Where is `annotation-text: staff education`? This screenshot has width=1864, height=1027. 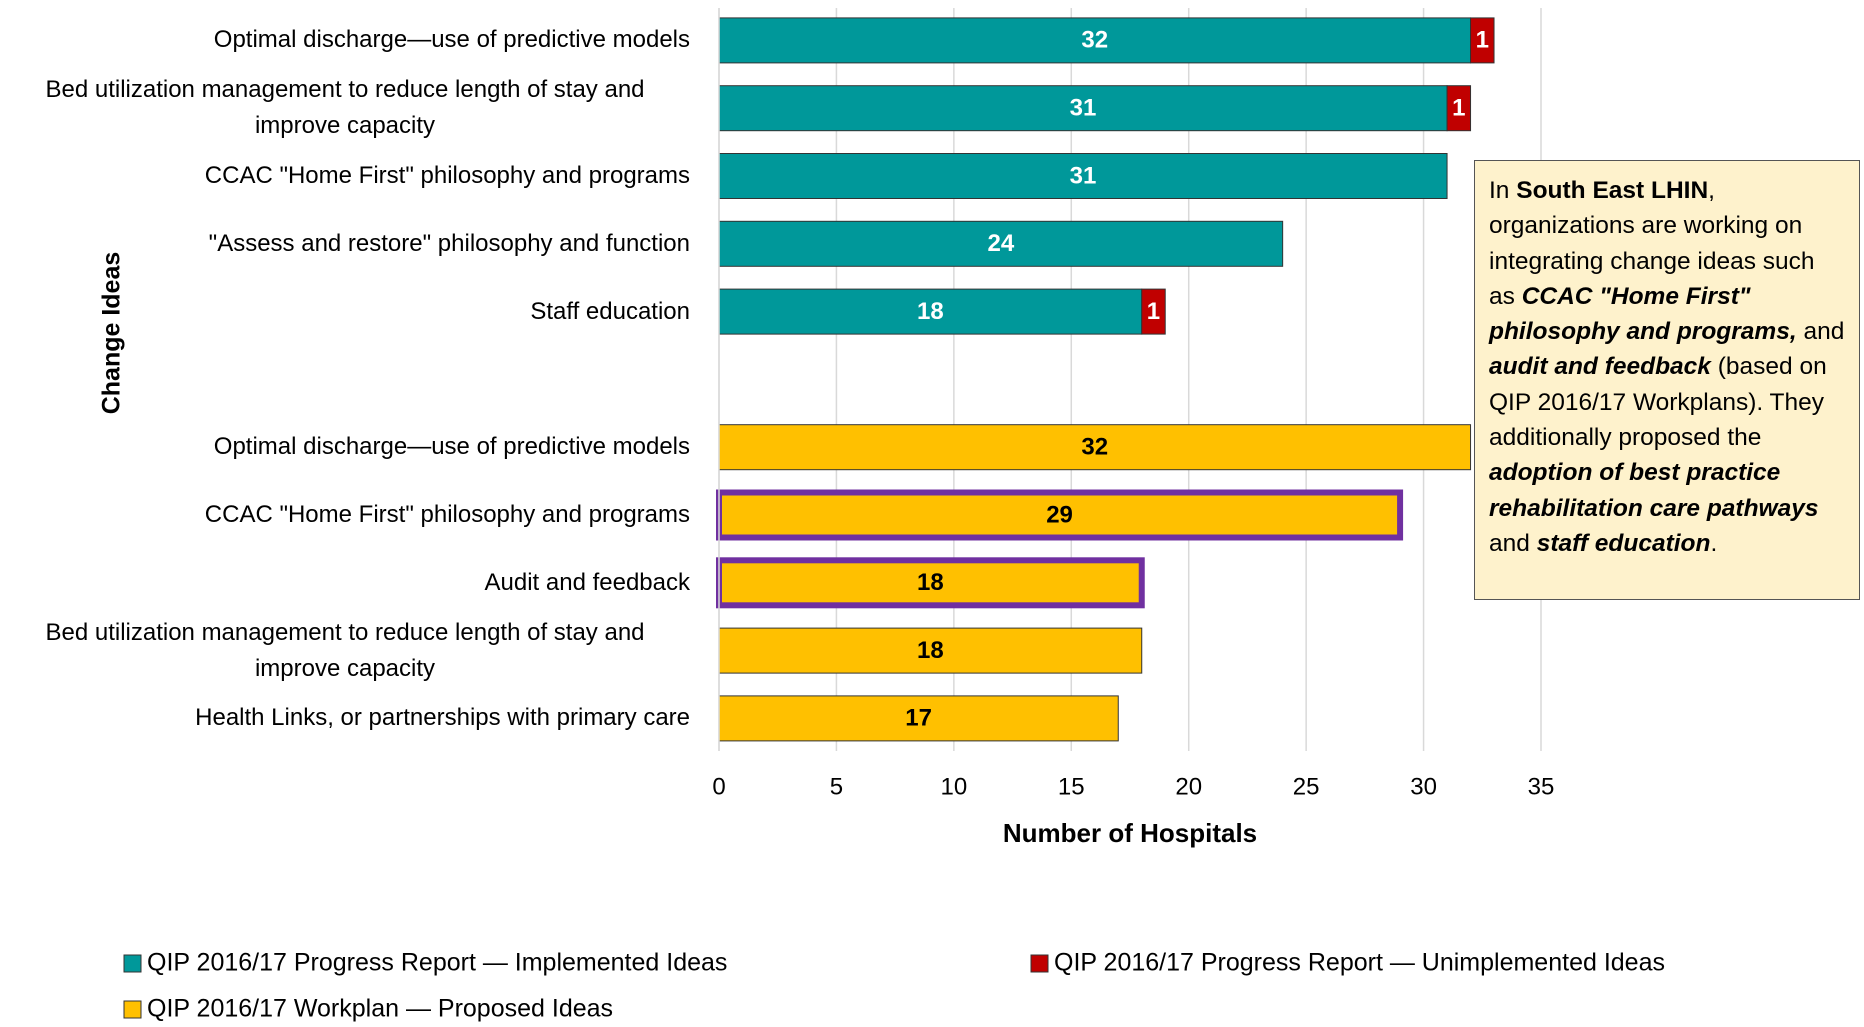 annotation-text: staff education is located at coordinates (1623, 543).